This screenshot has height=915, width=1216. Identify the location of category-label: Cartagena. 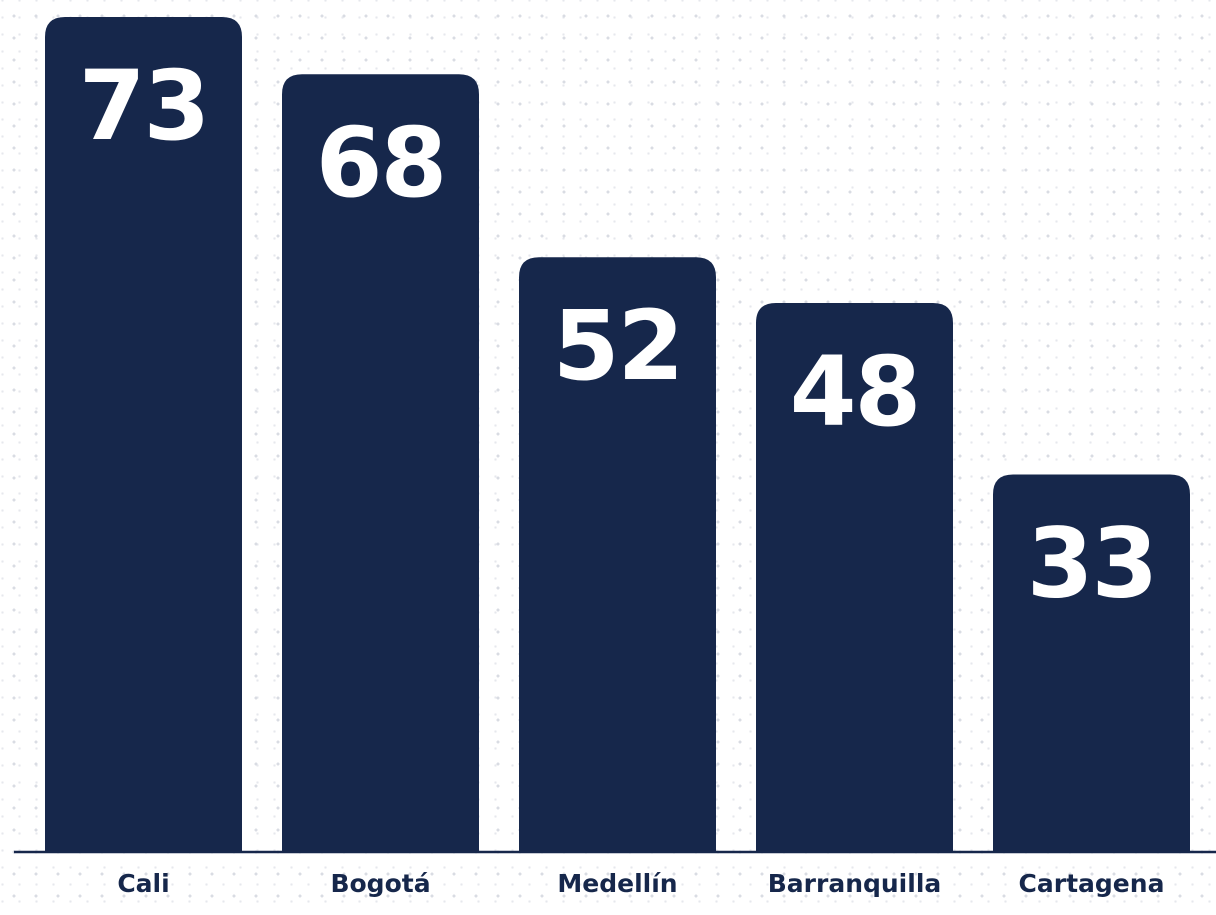
(1092, 883).